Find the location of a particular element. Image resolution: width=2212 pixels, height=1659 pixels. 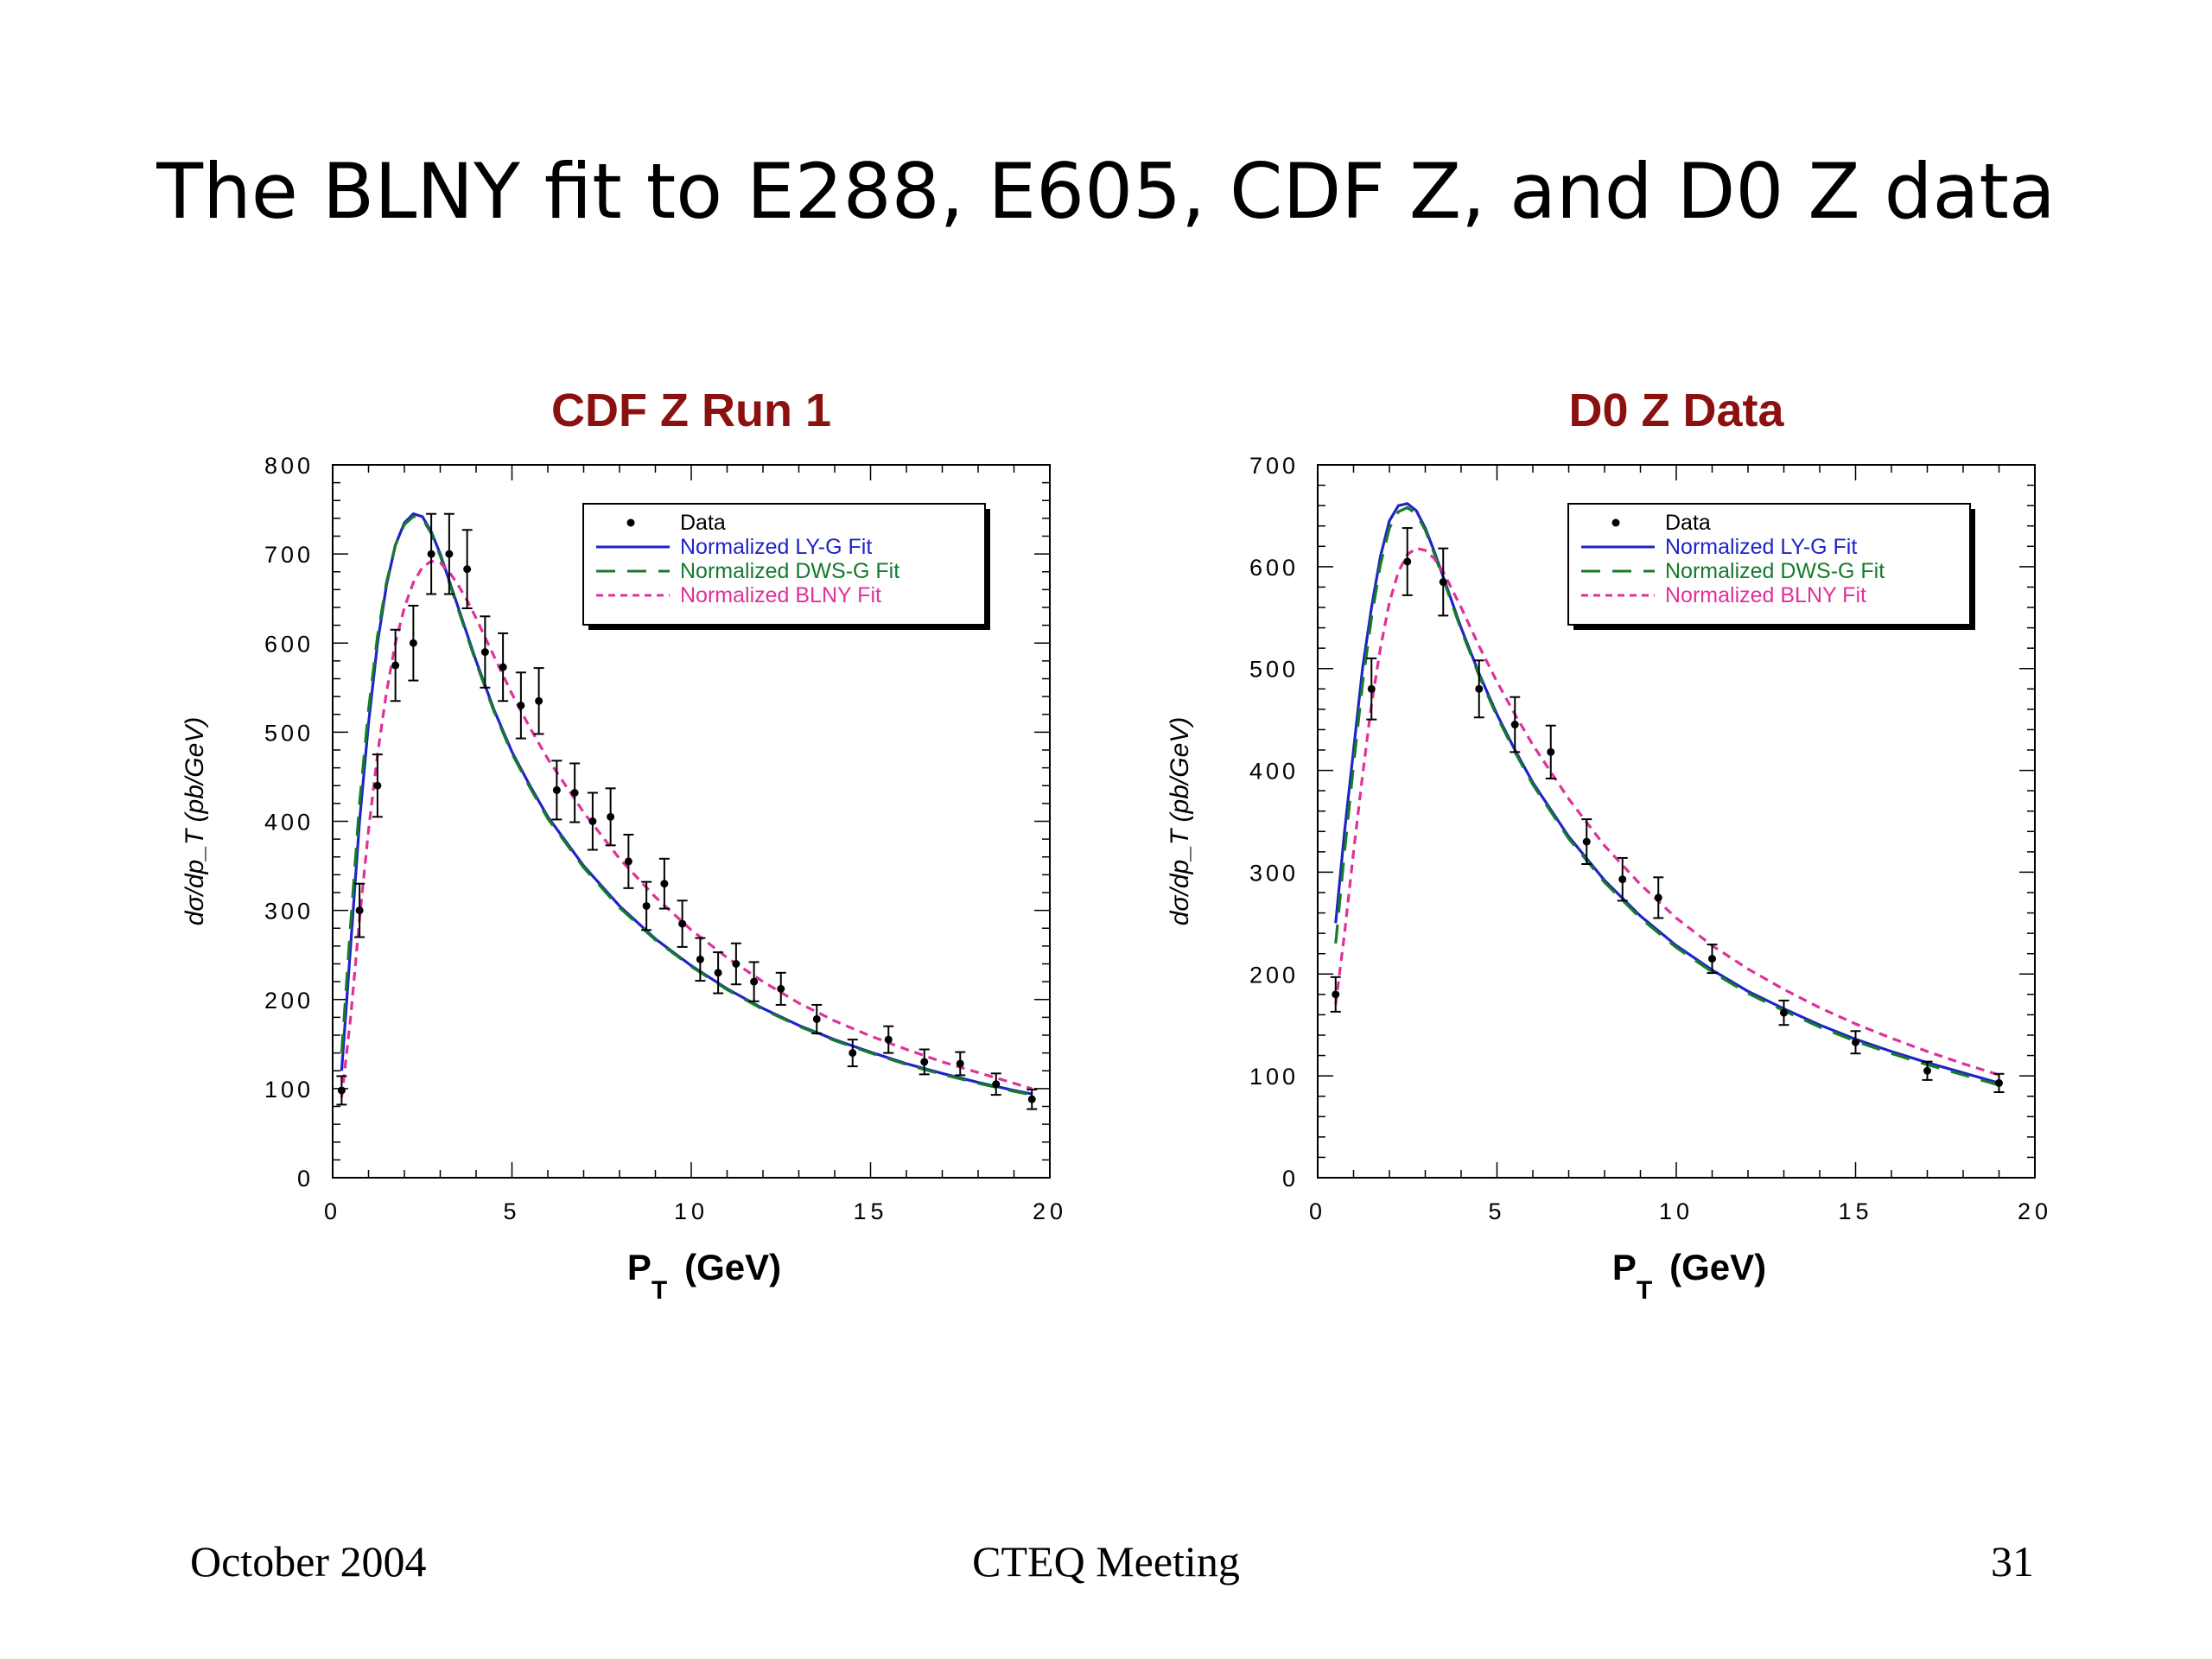

y-tick-label: 800 is located at coordinates (289, 466).